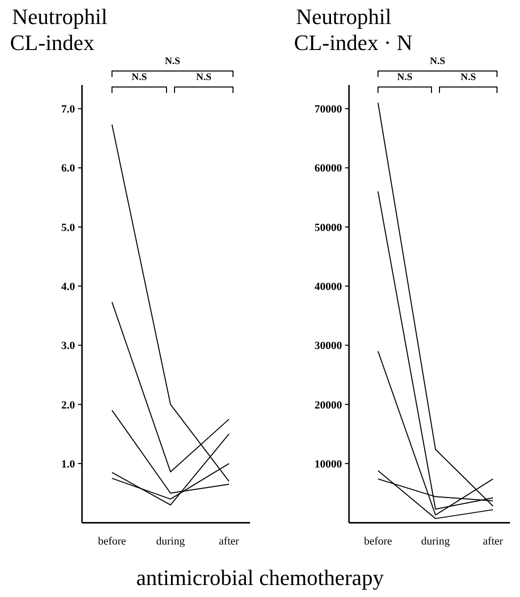  I want to click on y-tick-label: 40000, so click(328, 286).